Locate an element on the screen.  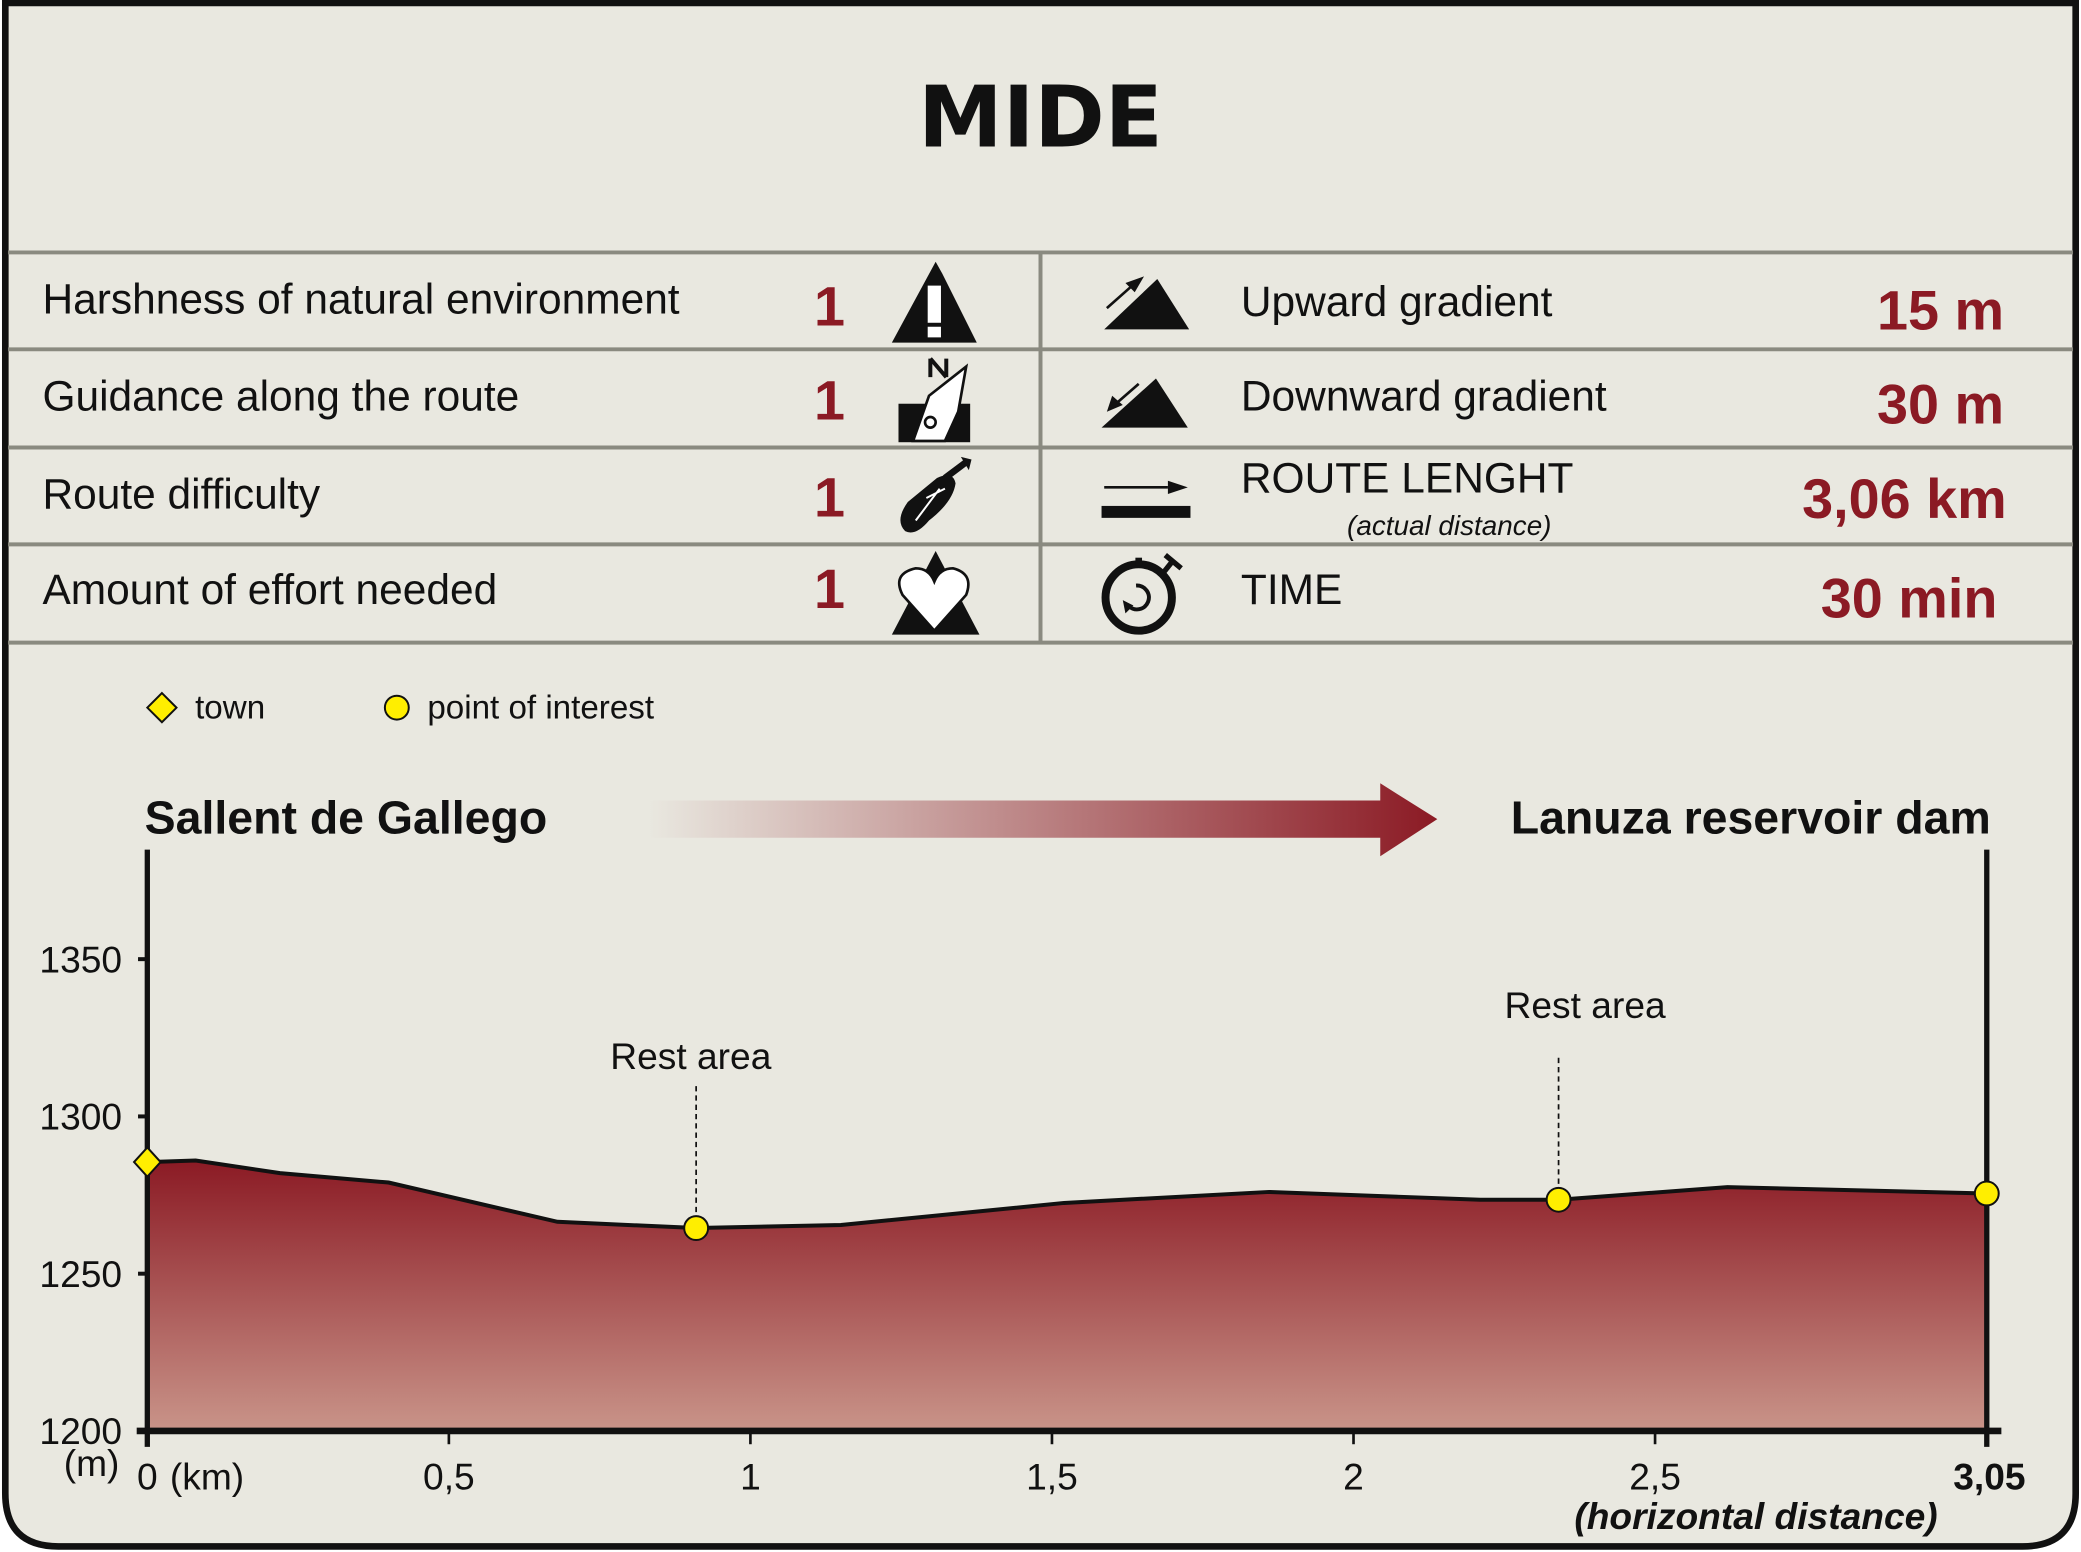
row-label: Amount of effort needed is located at coordinates (269, 589).